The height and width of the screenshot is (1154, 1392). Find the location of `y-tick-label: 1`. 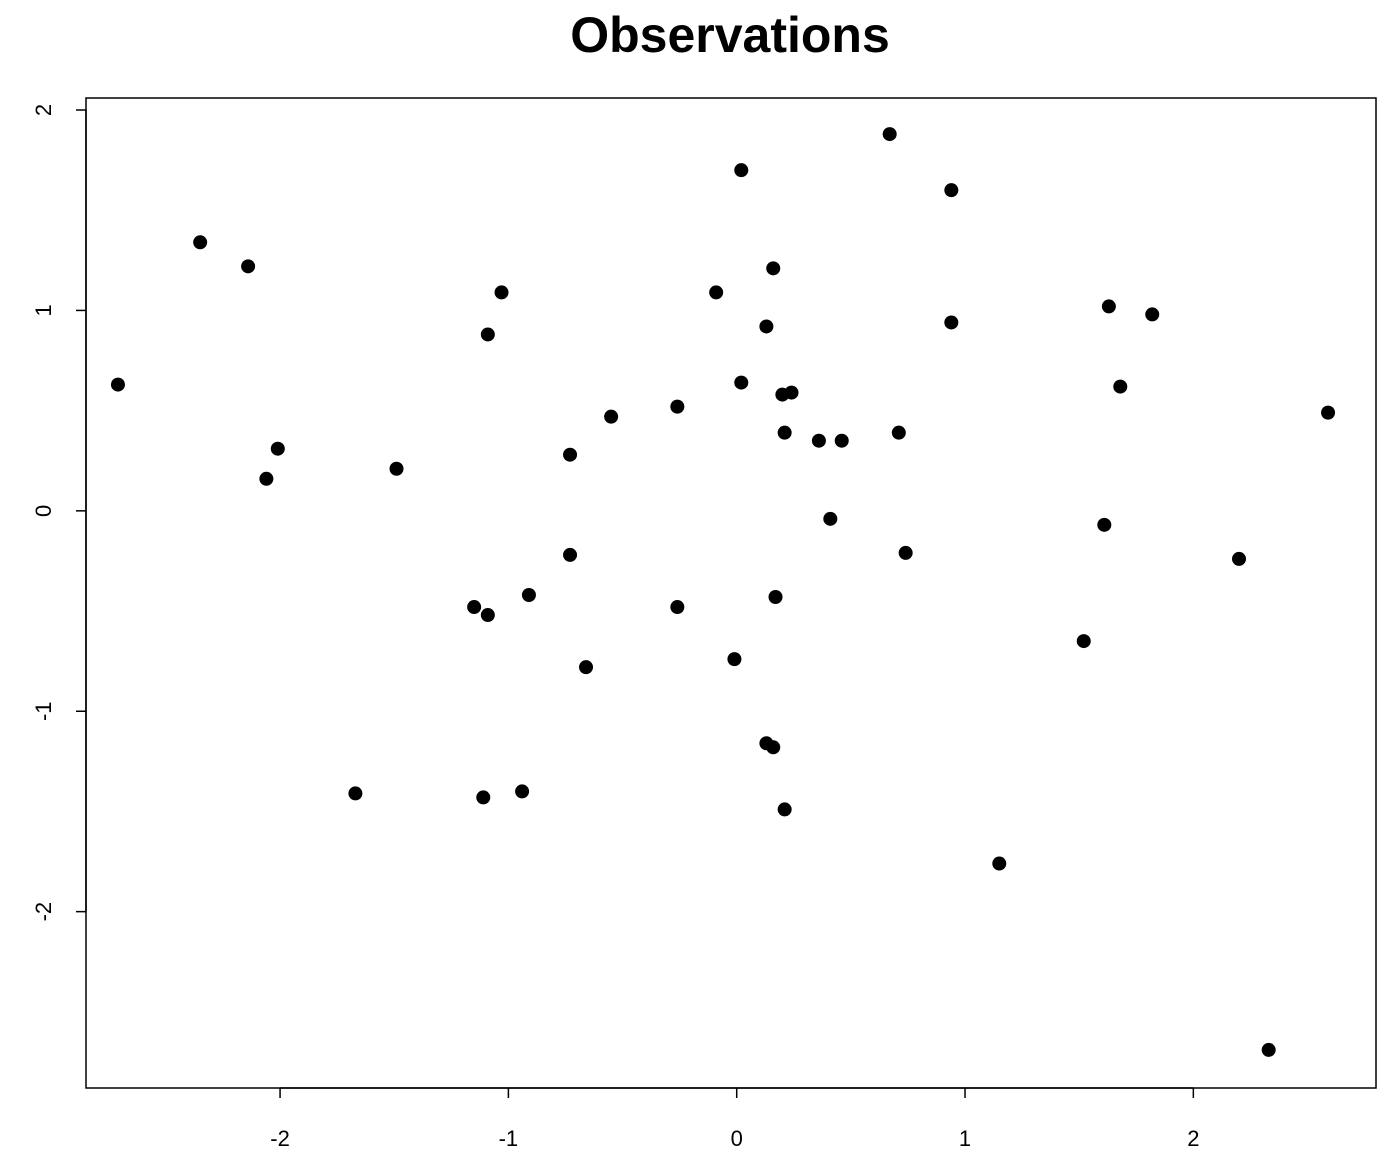

y-tick-label: 1 is located at coordinates (43, 310).